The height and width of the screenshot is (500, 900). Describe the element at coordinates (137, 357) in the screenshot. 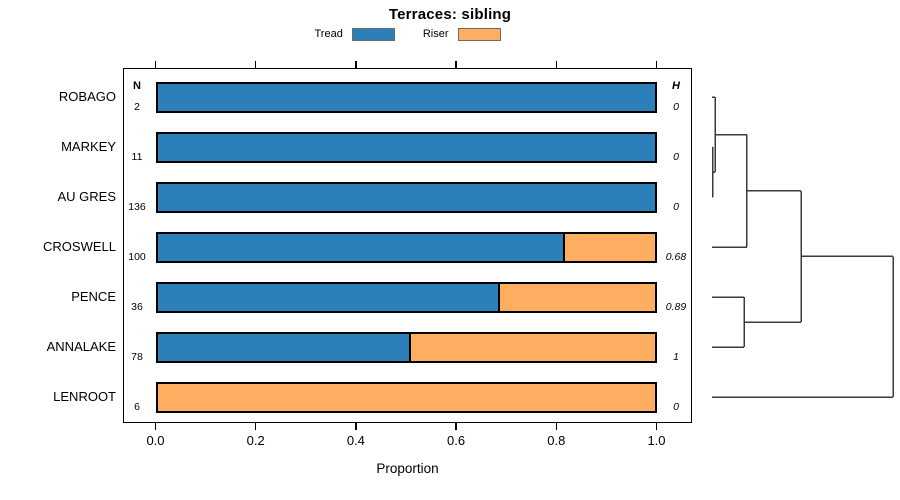

I see `n-value: 78` at that location.